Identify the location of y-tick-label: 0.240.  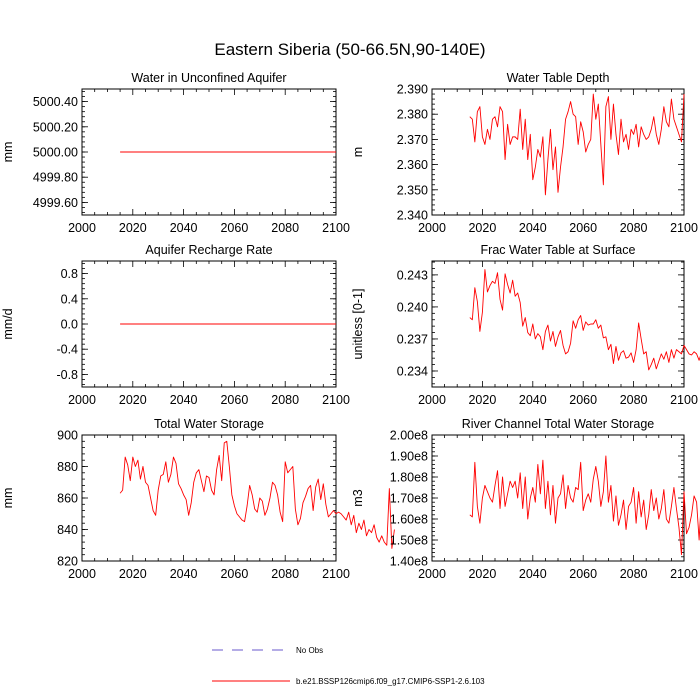
(412, 307).